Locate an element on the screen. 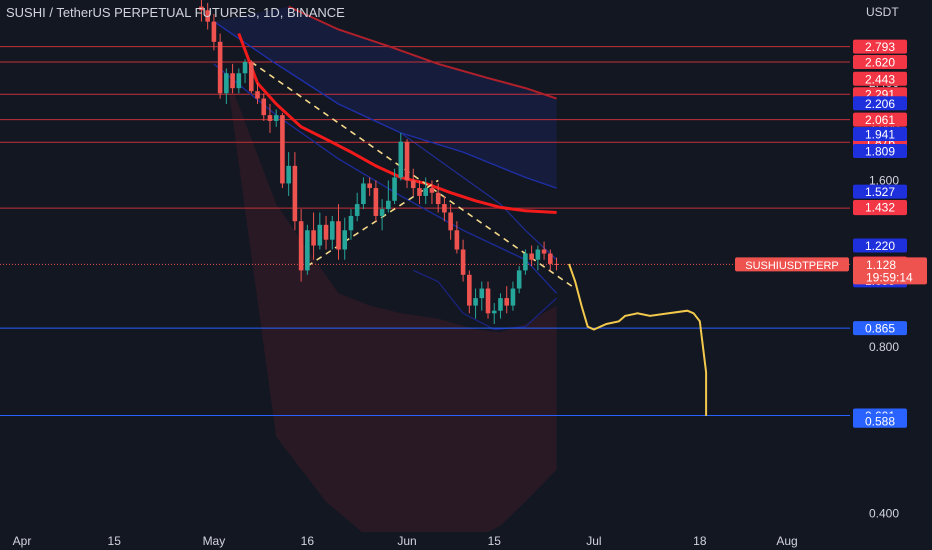 This screenshot has height=550, width=932. projection-line is located at coordinates (638, 339).